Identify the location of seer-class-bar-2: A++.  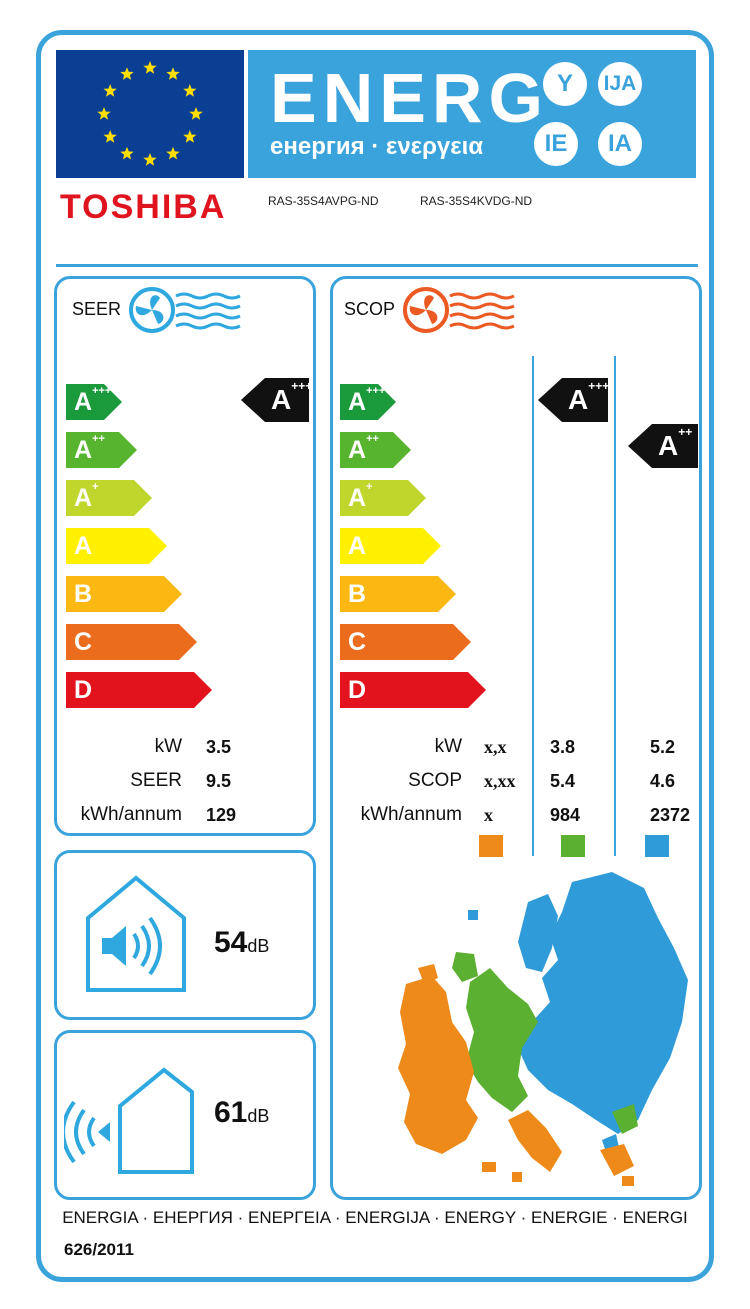
(101, 450).